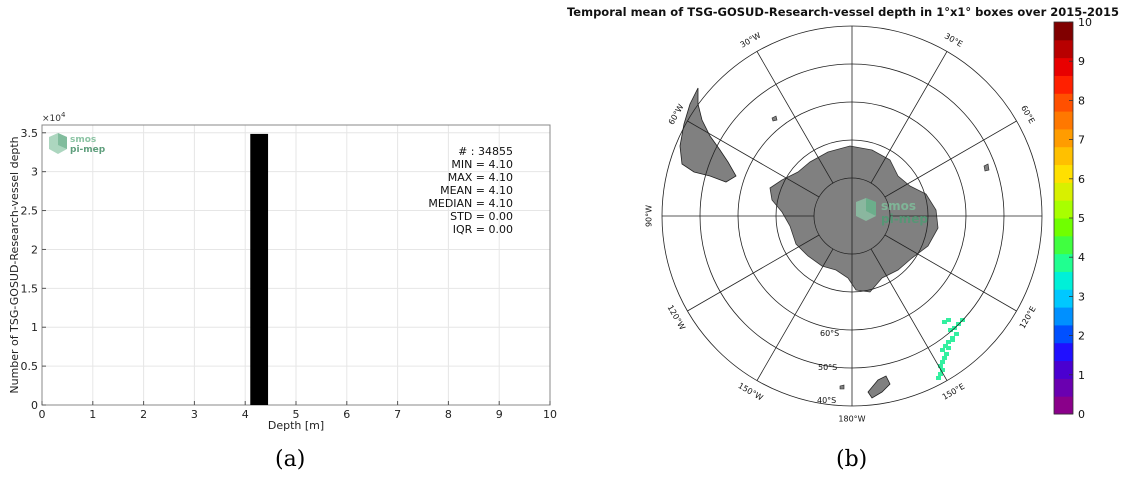 The width and height of the screenshot is (1128, 478). Describe the element at coordinates (1085, 22) in the screenshot. I see `colorbar-tick-label: 10` at that location.